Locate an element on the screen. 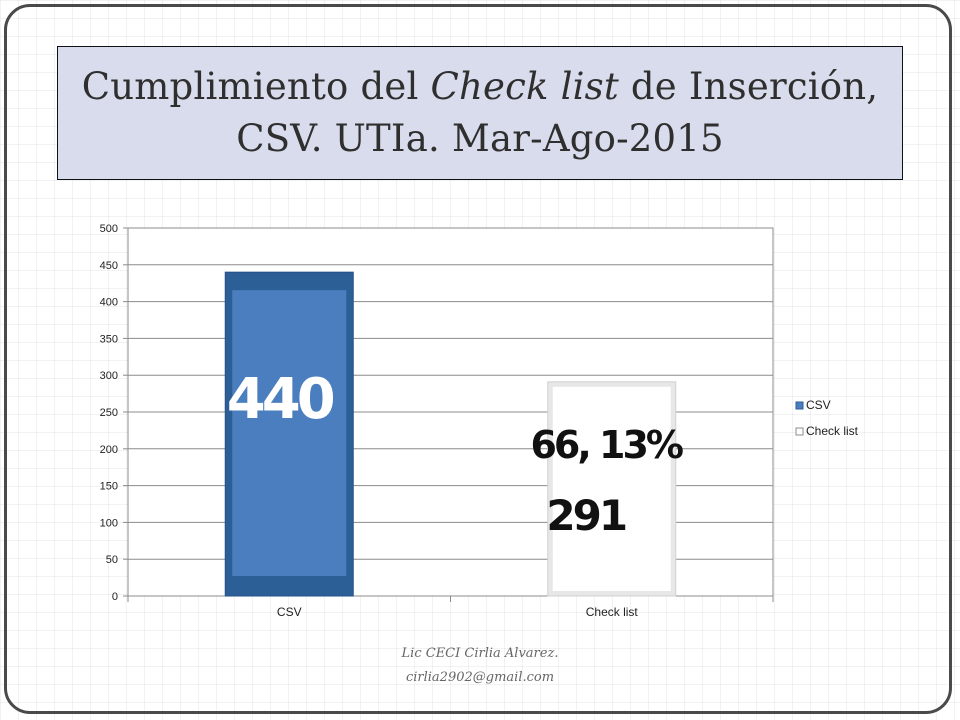 This screenshot has height=720, width=960. bar-annotation: 440 is located at coordinates (280, 399).